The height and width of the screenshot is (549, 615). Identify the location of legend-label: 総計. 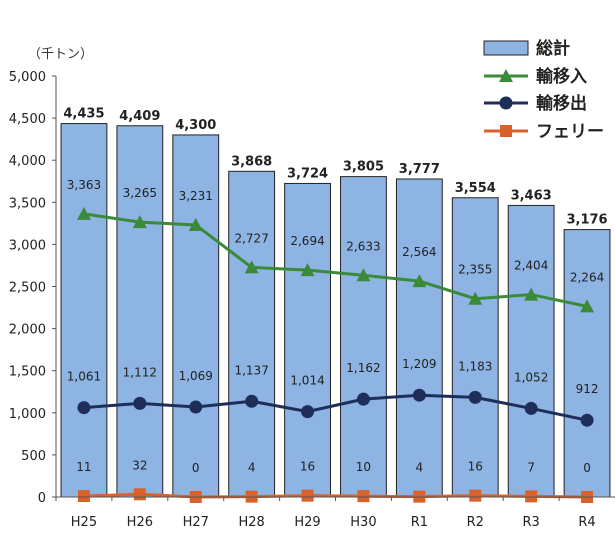
(553, 48).